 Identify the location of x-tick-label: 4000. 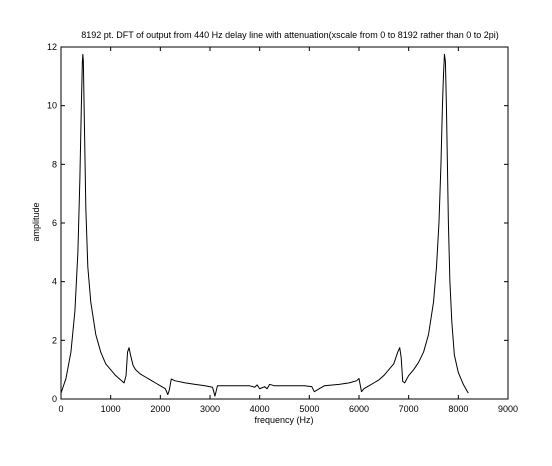
(260, 409).